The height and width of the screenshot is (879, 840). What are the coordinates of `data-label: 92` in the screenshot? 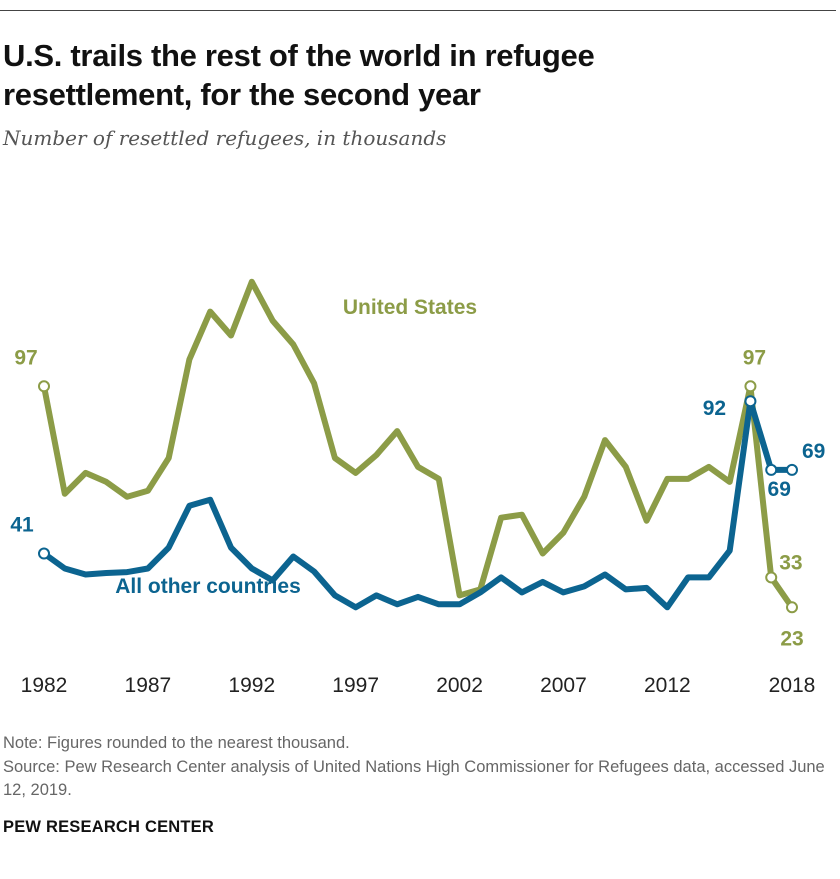 It's located at (714, 408).